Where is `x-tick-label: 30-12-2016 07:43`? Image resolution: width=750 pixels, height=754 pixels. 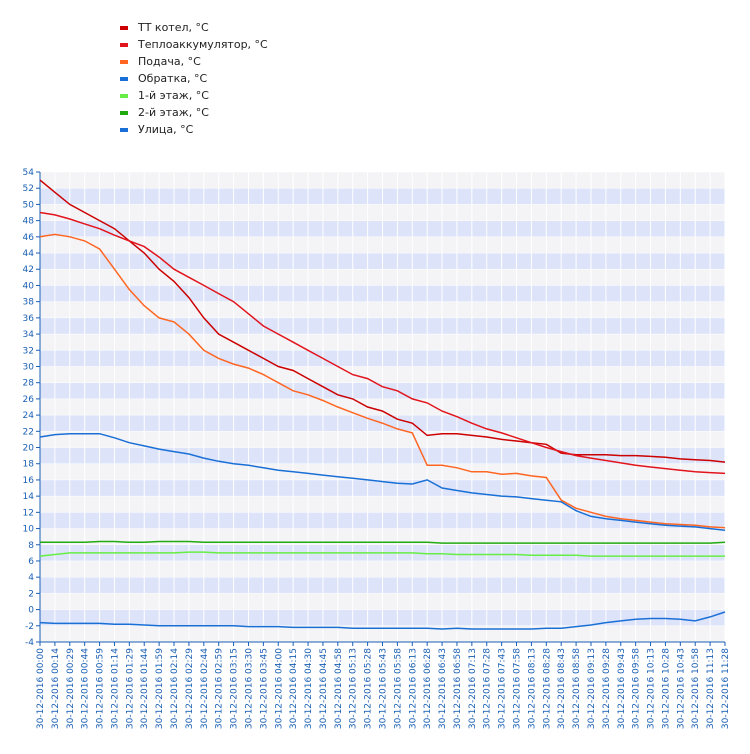 x-tick-label: 30-12-2016 07:43 is located at coordinates (503, 688).